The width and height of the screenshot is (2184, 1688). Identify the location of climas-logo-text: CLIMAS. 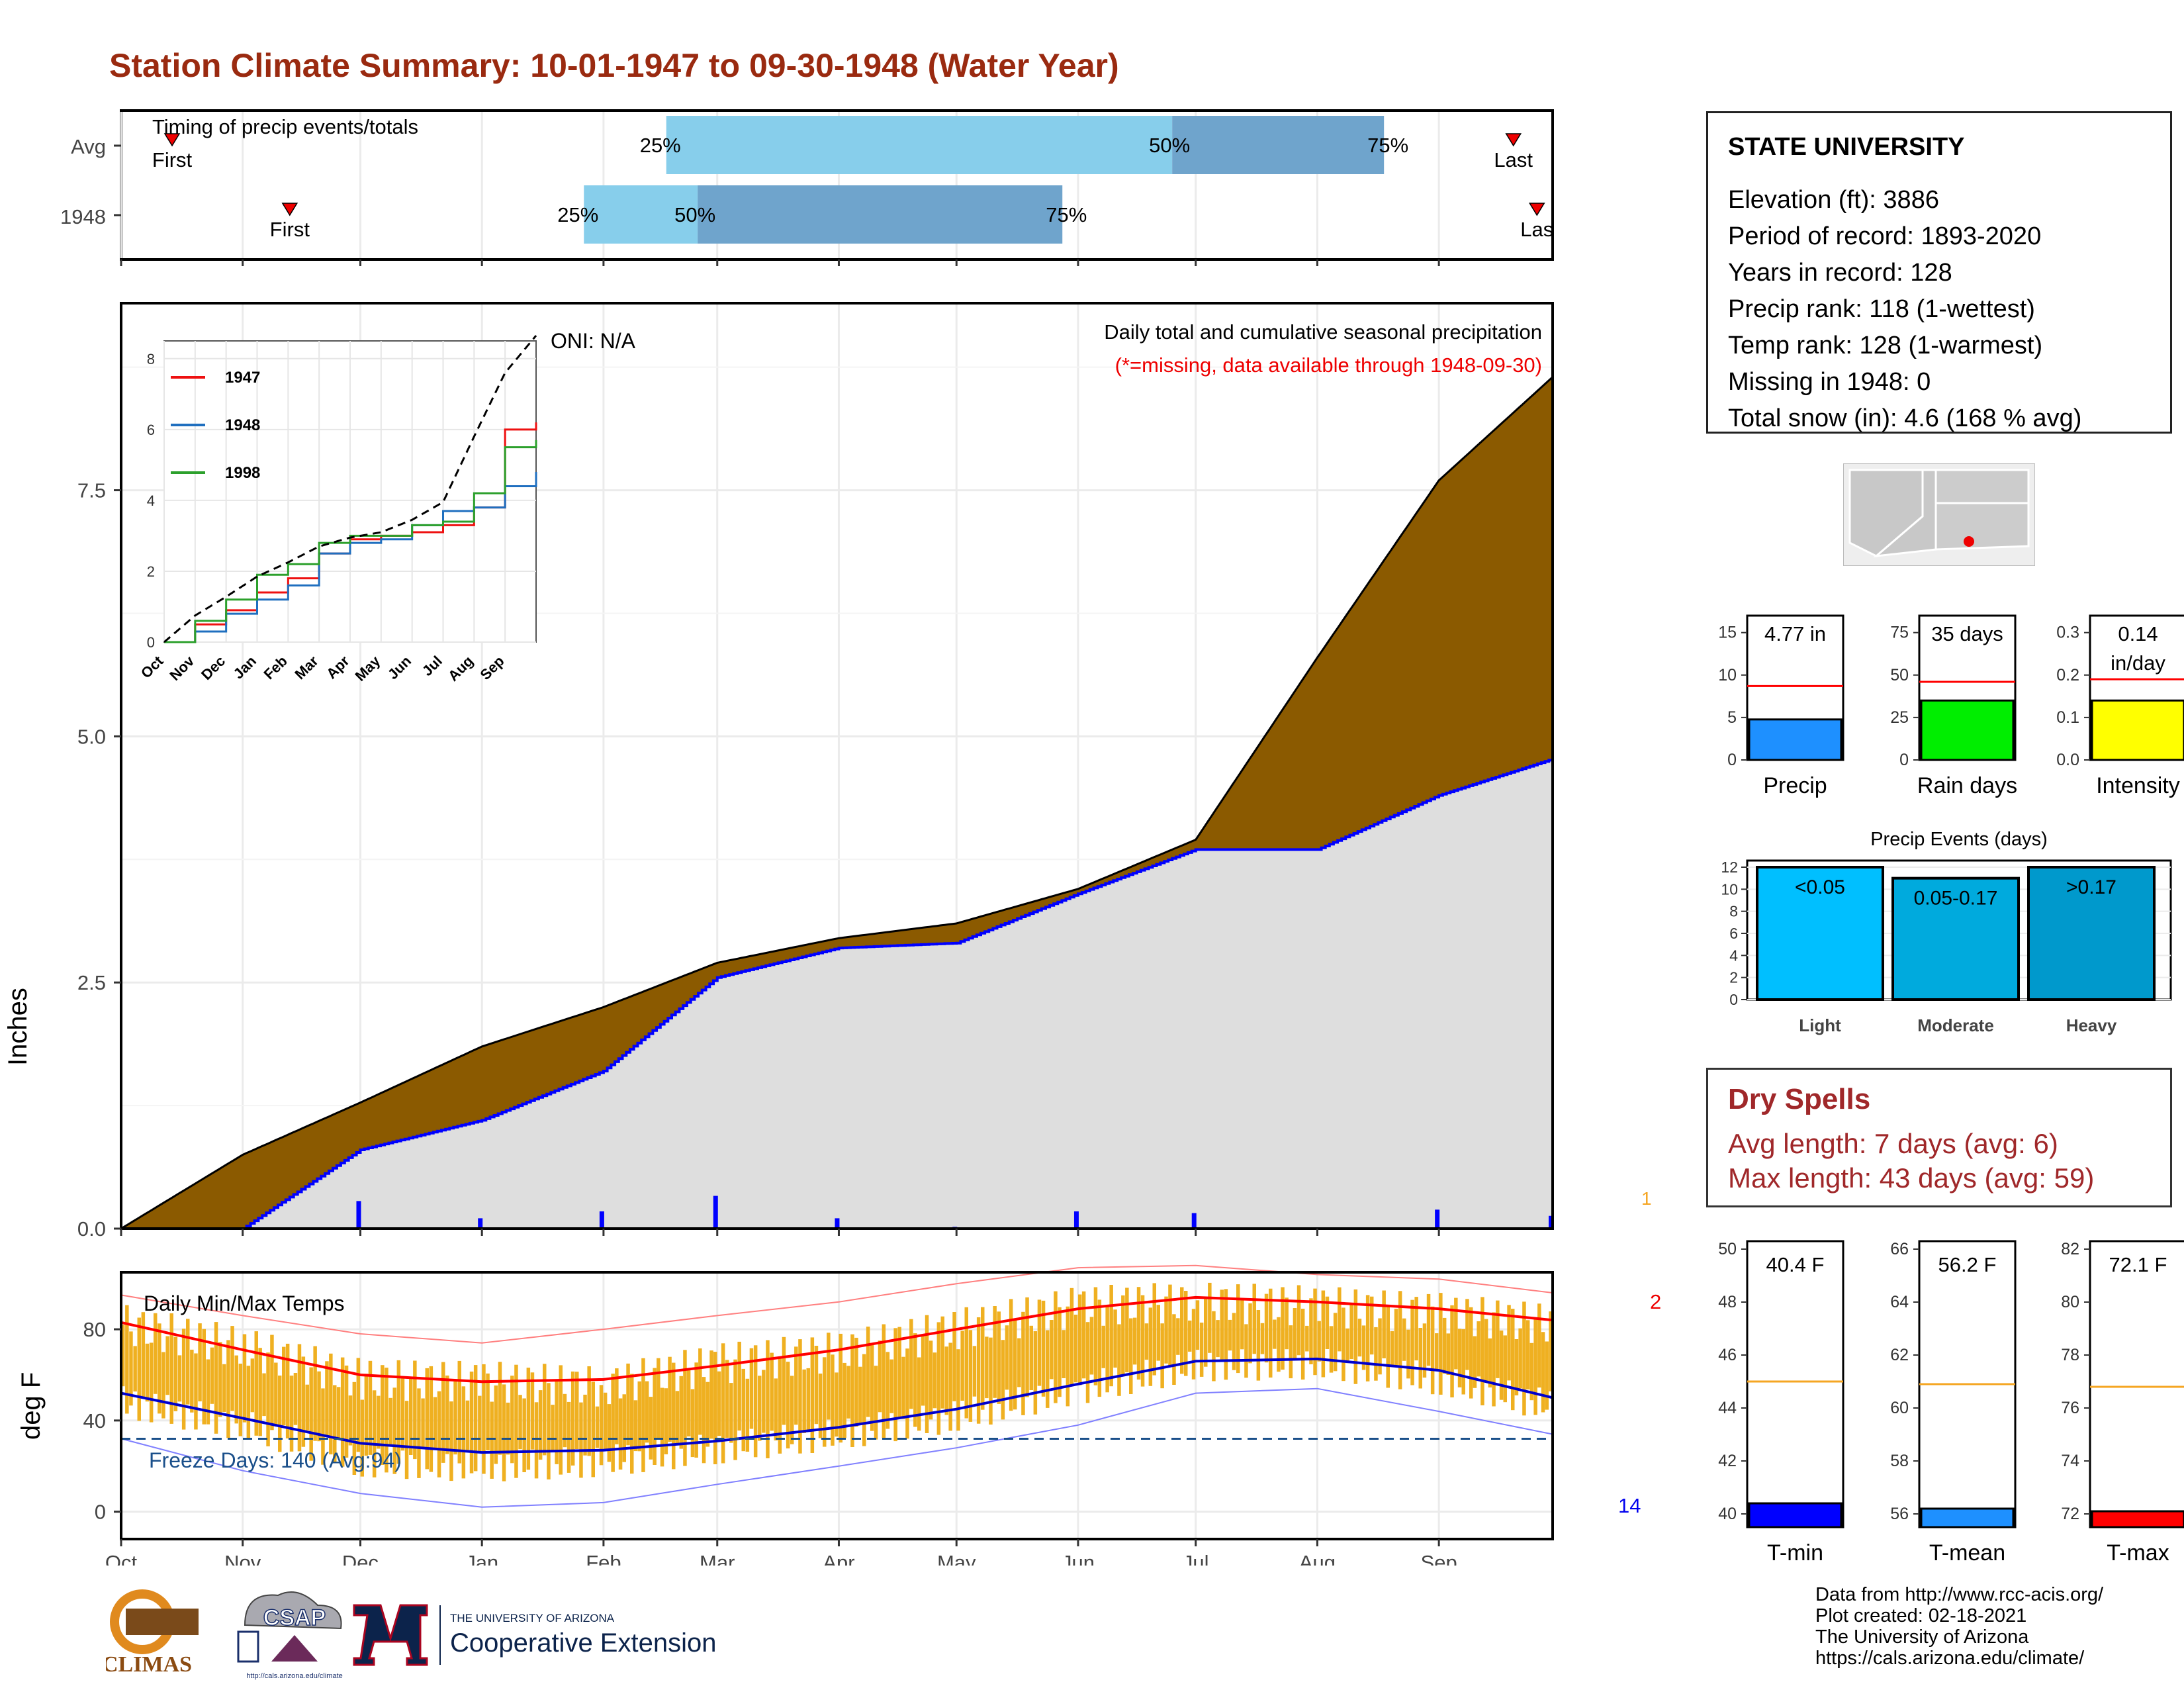
(149, 1664).